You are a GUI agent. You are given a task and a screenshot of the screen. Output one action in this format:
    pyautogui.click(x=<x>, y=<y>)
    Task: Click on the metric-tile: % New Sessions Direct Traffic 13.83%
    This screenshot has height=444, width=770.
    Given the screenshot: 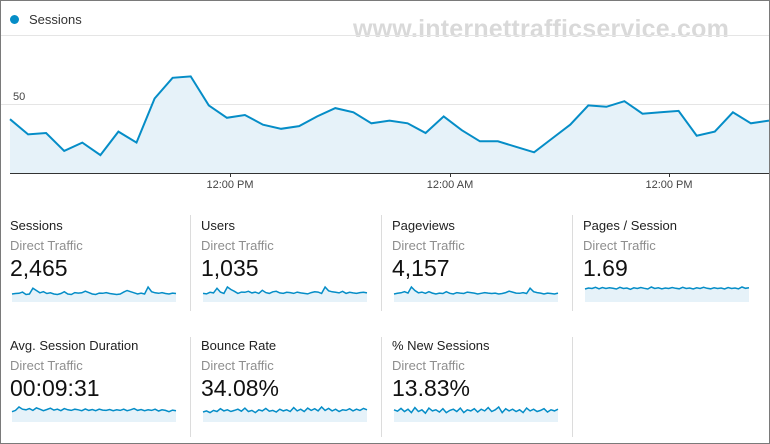 What is the action you would take?
    pyautogui.click(x=482, y=385)
    